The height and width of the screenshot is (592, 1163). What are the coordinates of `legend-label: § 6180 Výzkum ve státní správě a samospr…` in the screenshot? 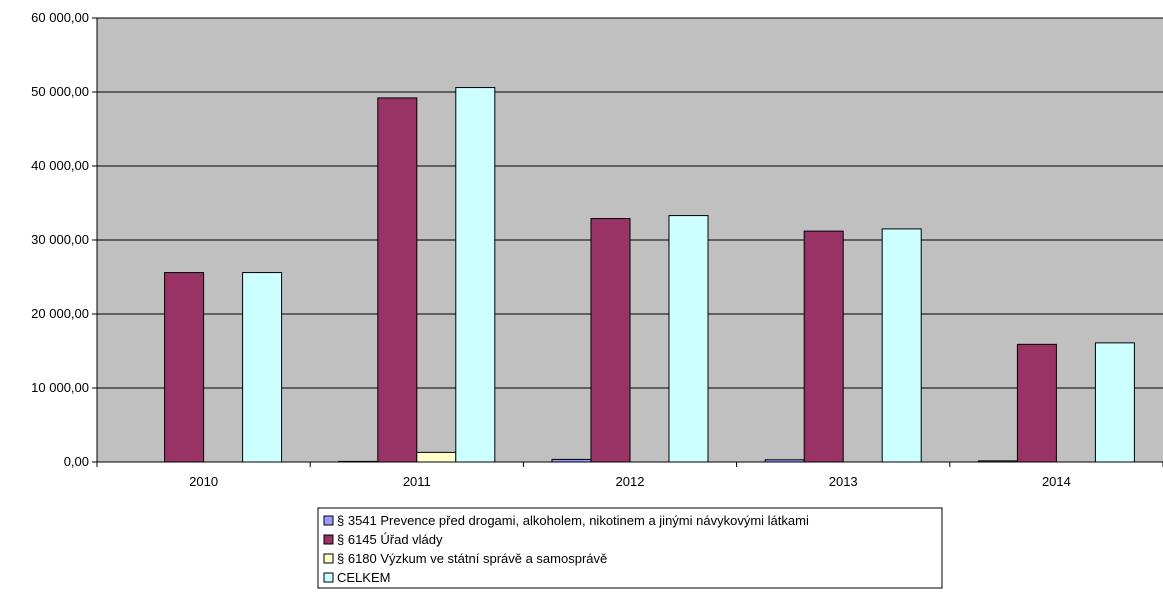 It's located at (472, 558).